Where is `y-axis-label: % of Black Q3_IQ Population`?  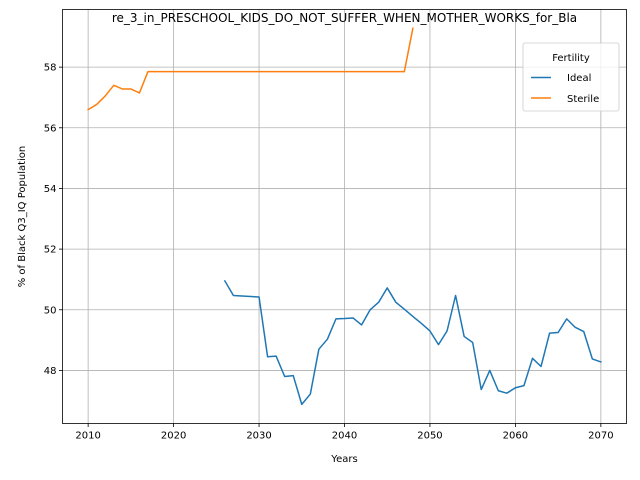
y-axis-label: % of Black Q3_IQ Population is located at coordinates (22, 217).